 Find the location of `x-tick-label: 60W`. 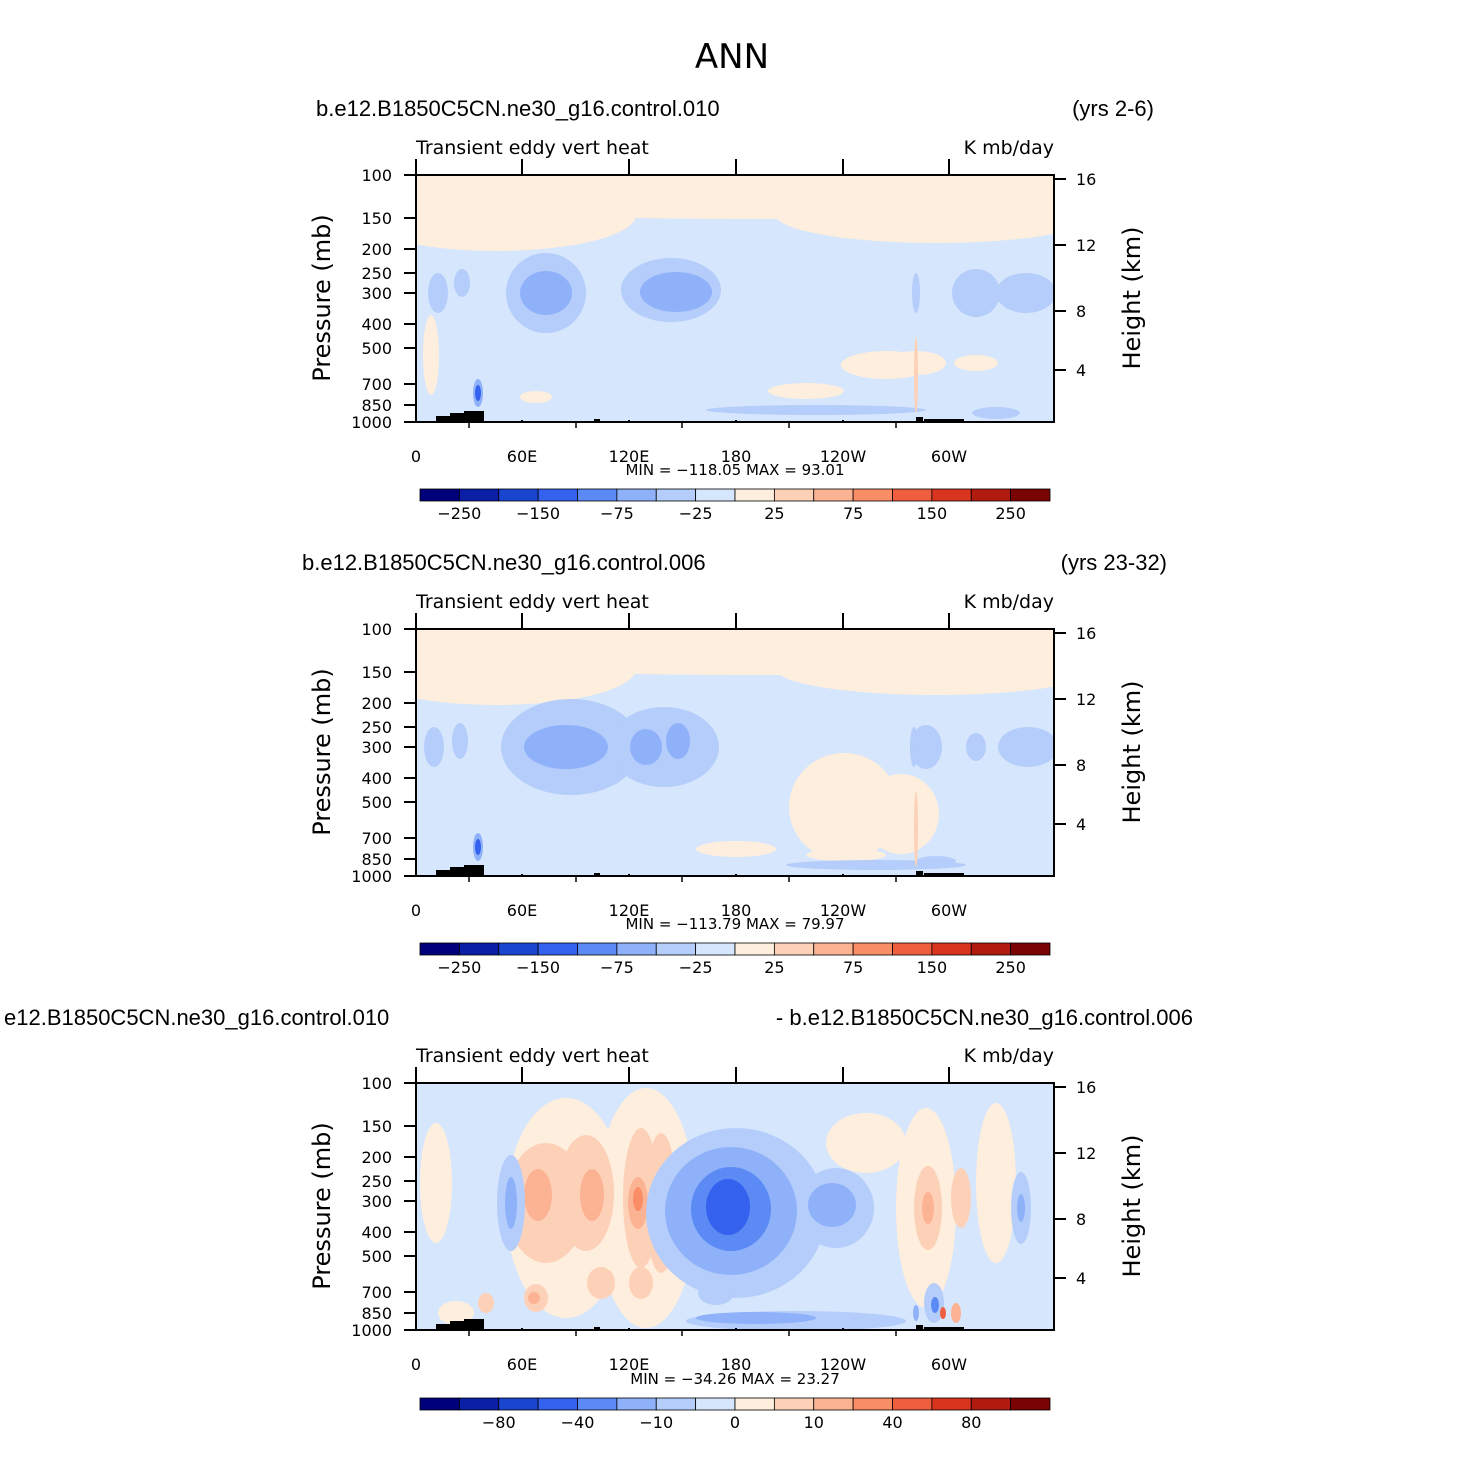

x-tick-label: 60W is located at coordinates (949, 910).